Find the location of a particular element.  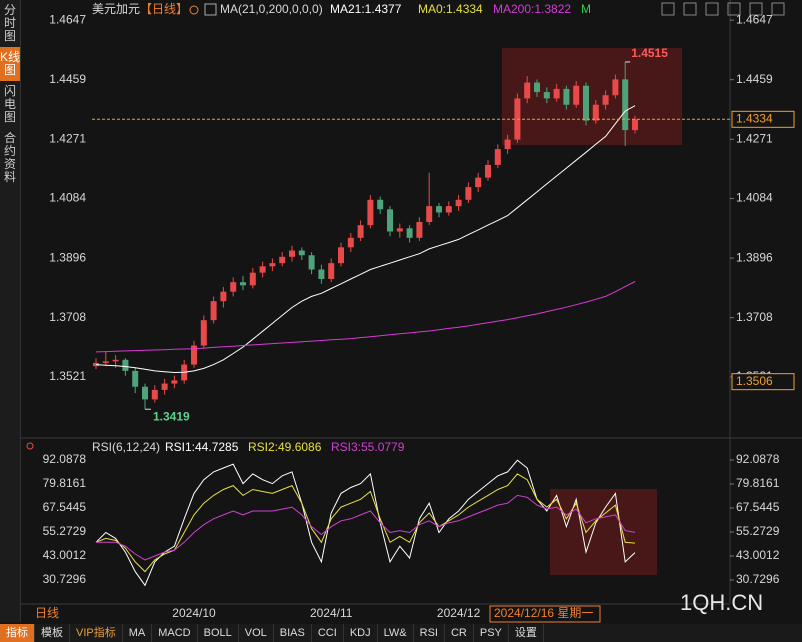

indicator-tab: MACD is located at coordinates (175, 633).